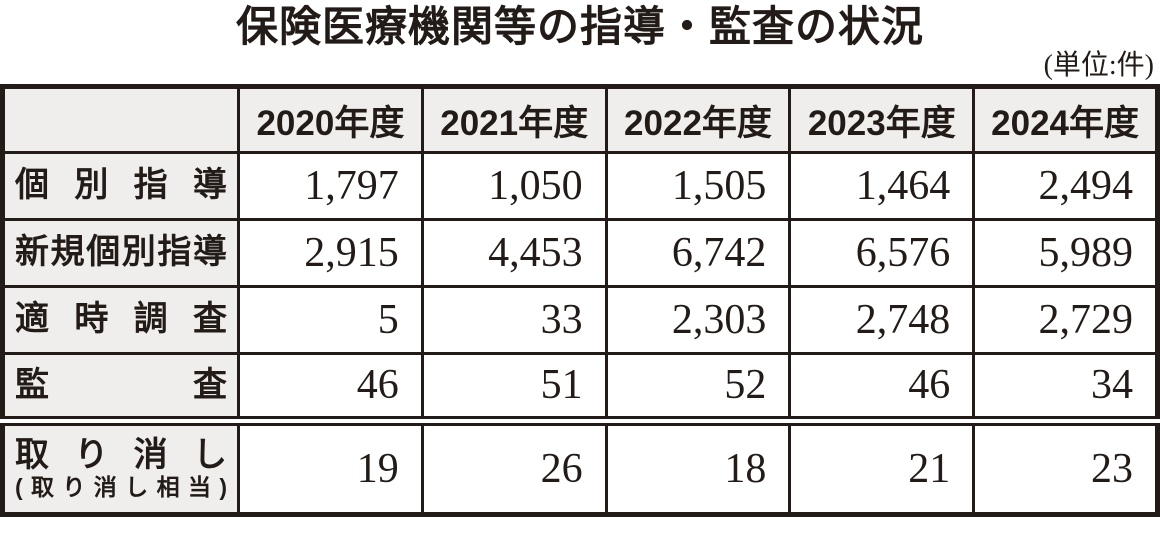 The width and height of the screenshot is (1160, 550). Describe the element at coordinates (514, 468) in the screenshot. I see `cell-value: 26` at that location.